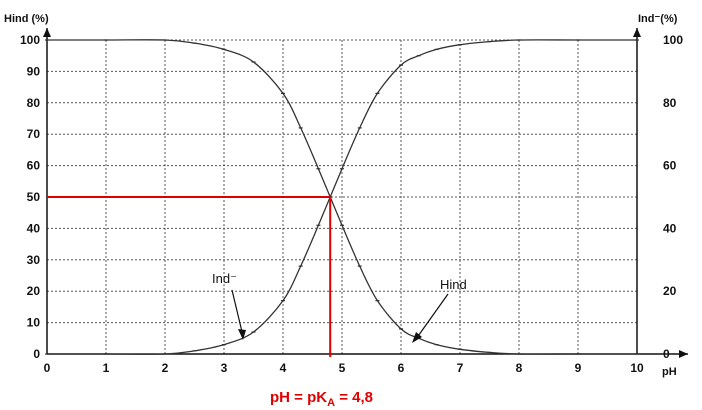 The width and height of the screenshot is (702, 410). I want to click on x-tick-label: 9, so click(578, 368).